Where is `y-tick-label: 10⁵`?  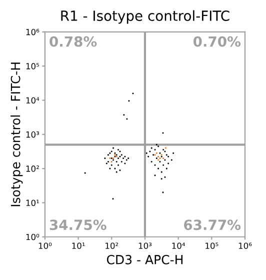
y-tick-label: 10⁵ is located at coordinates (32, 66).